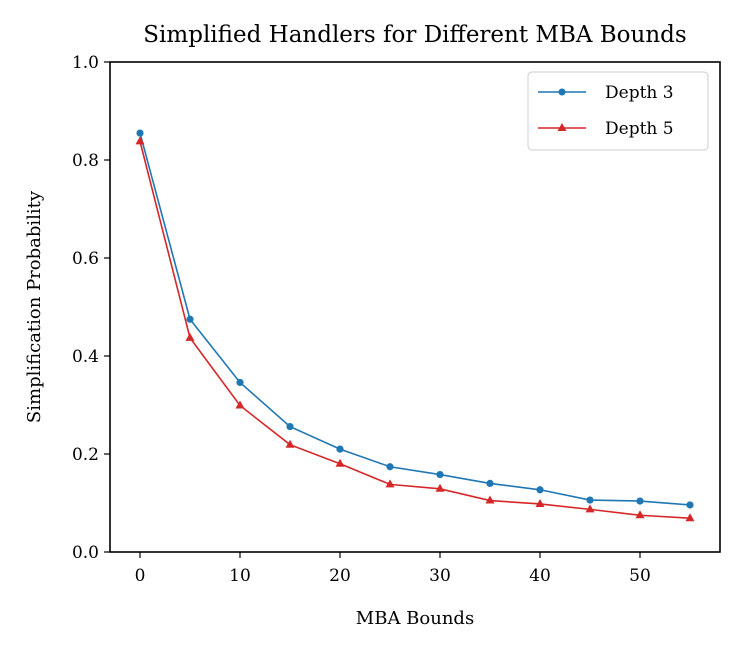 This screenshot has width=747, height=652. Describe the element at coordinates (618, 111) in the screenshot. I see `legend: Depth 3 Depth 5` at that location.